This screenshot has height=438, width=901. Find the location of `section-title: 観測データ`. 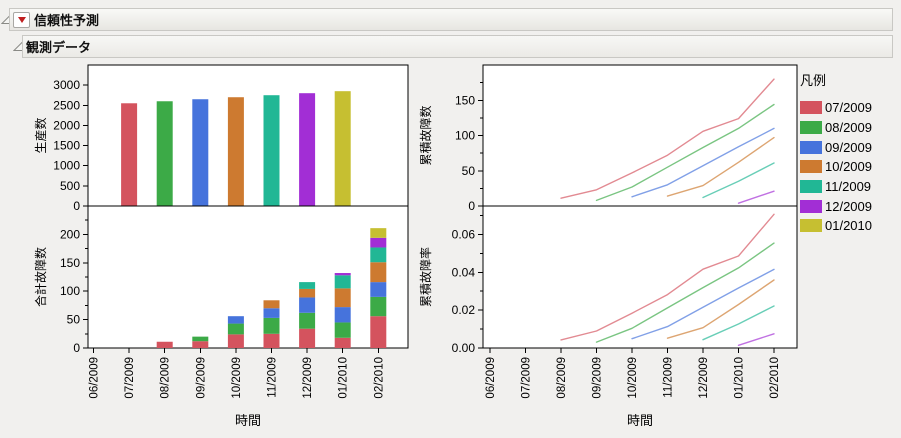

section-title: 観測データ is located at coordinates (59, 47).